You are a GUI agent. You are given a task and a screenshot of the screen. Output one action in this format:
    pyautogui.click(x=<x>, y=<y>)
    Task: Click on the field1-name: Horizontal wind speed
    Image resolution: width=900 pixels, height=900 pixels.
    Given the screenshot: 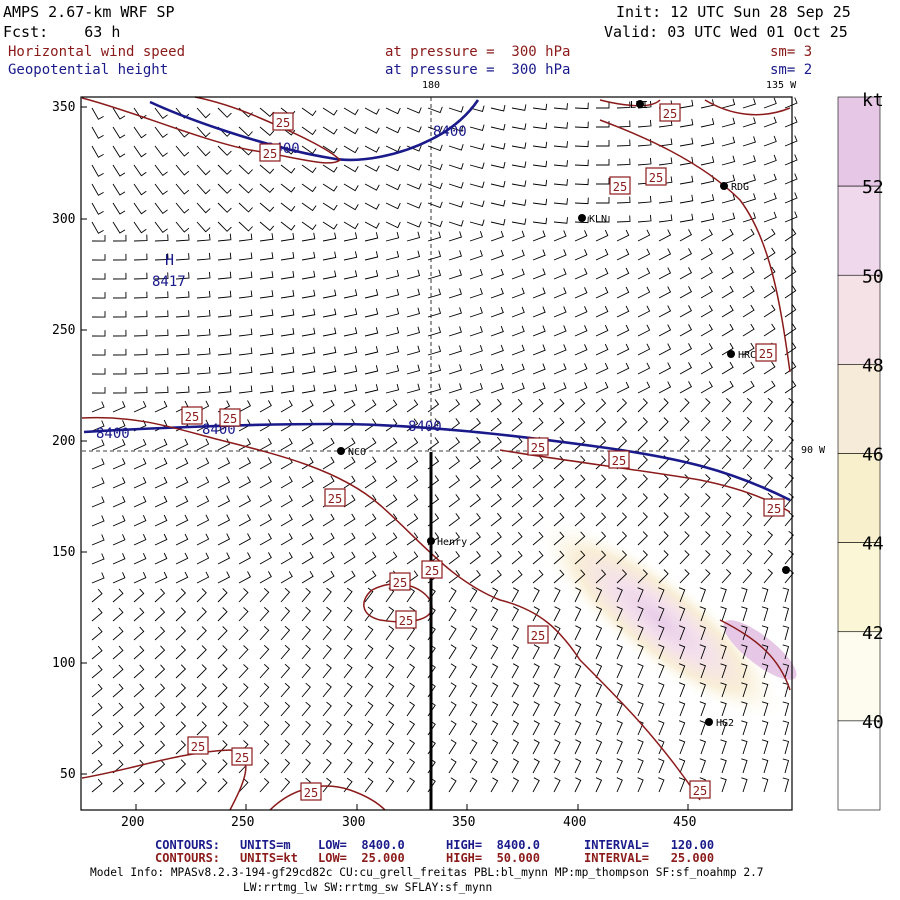 What is the action you would take?
    pyautogui.click(x=97, y=52)
    